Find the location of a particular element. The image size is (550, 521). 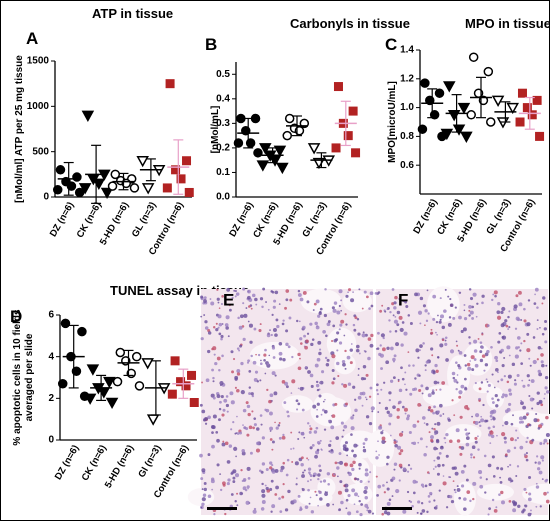

tissue-space is located at coordinates (201, 497).